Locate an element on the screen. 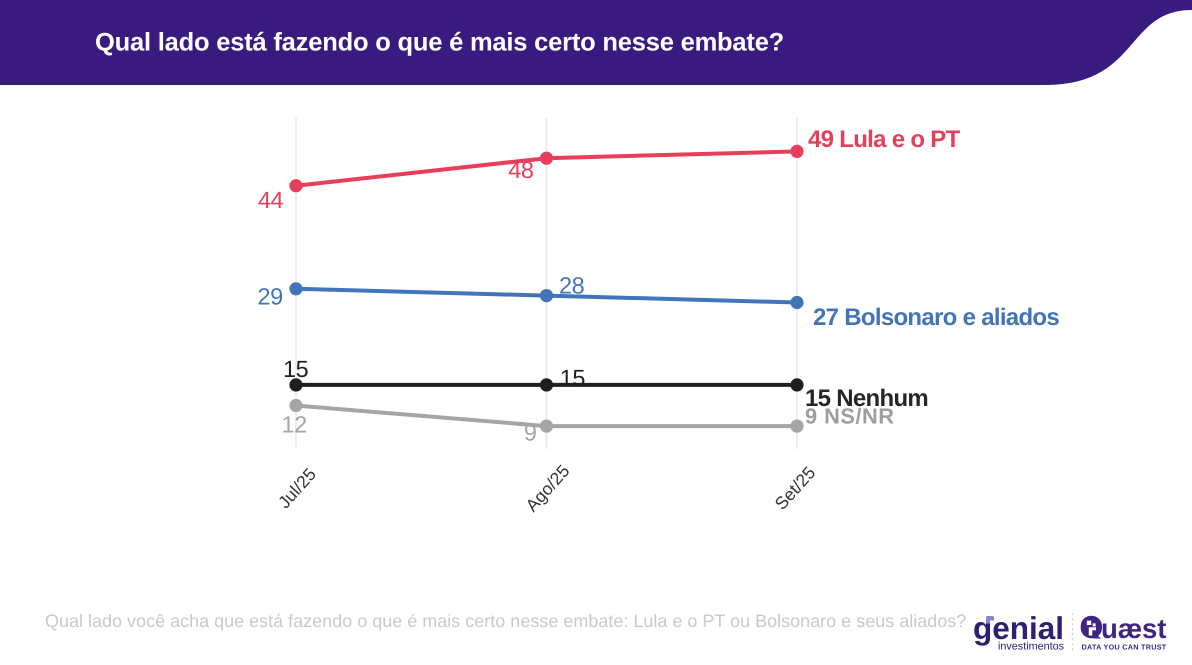  svg-text: 29 is located at coordinates (270, 297).